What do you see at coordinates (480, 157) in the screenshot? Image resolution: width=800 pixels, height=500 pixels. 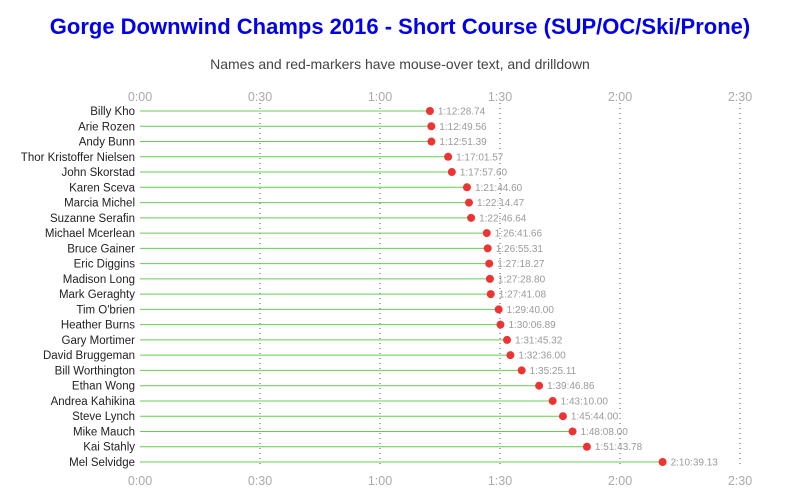 I see `finish-time-label: 1:17:01.57` at bounding box center [480, 157].